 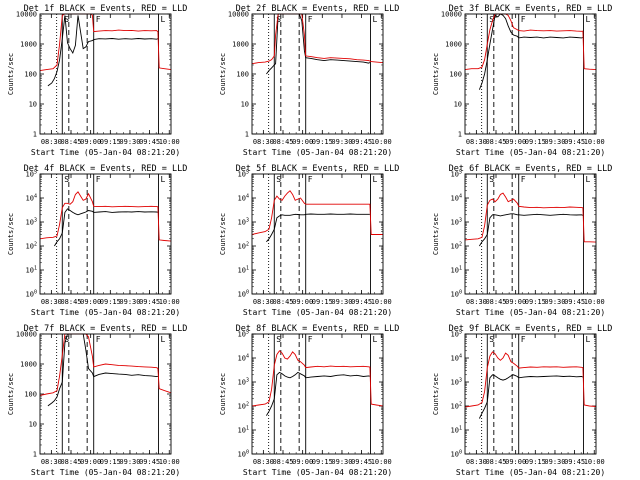 What do you see at coordinates (106, 169) in the screenshot?
I see `plot-title: Det 4f BLACK = Events, RED = LLD` at bounding box center [106, 169].